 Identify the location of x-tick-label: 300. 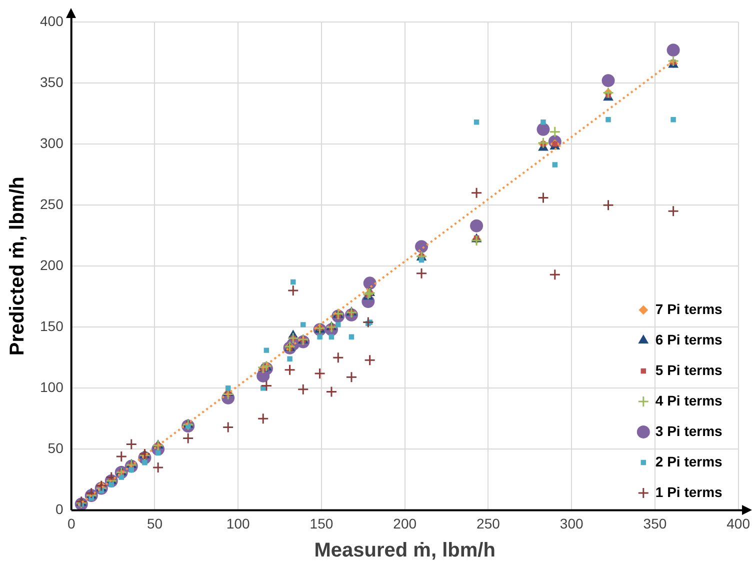
(572, 523).